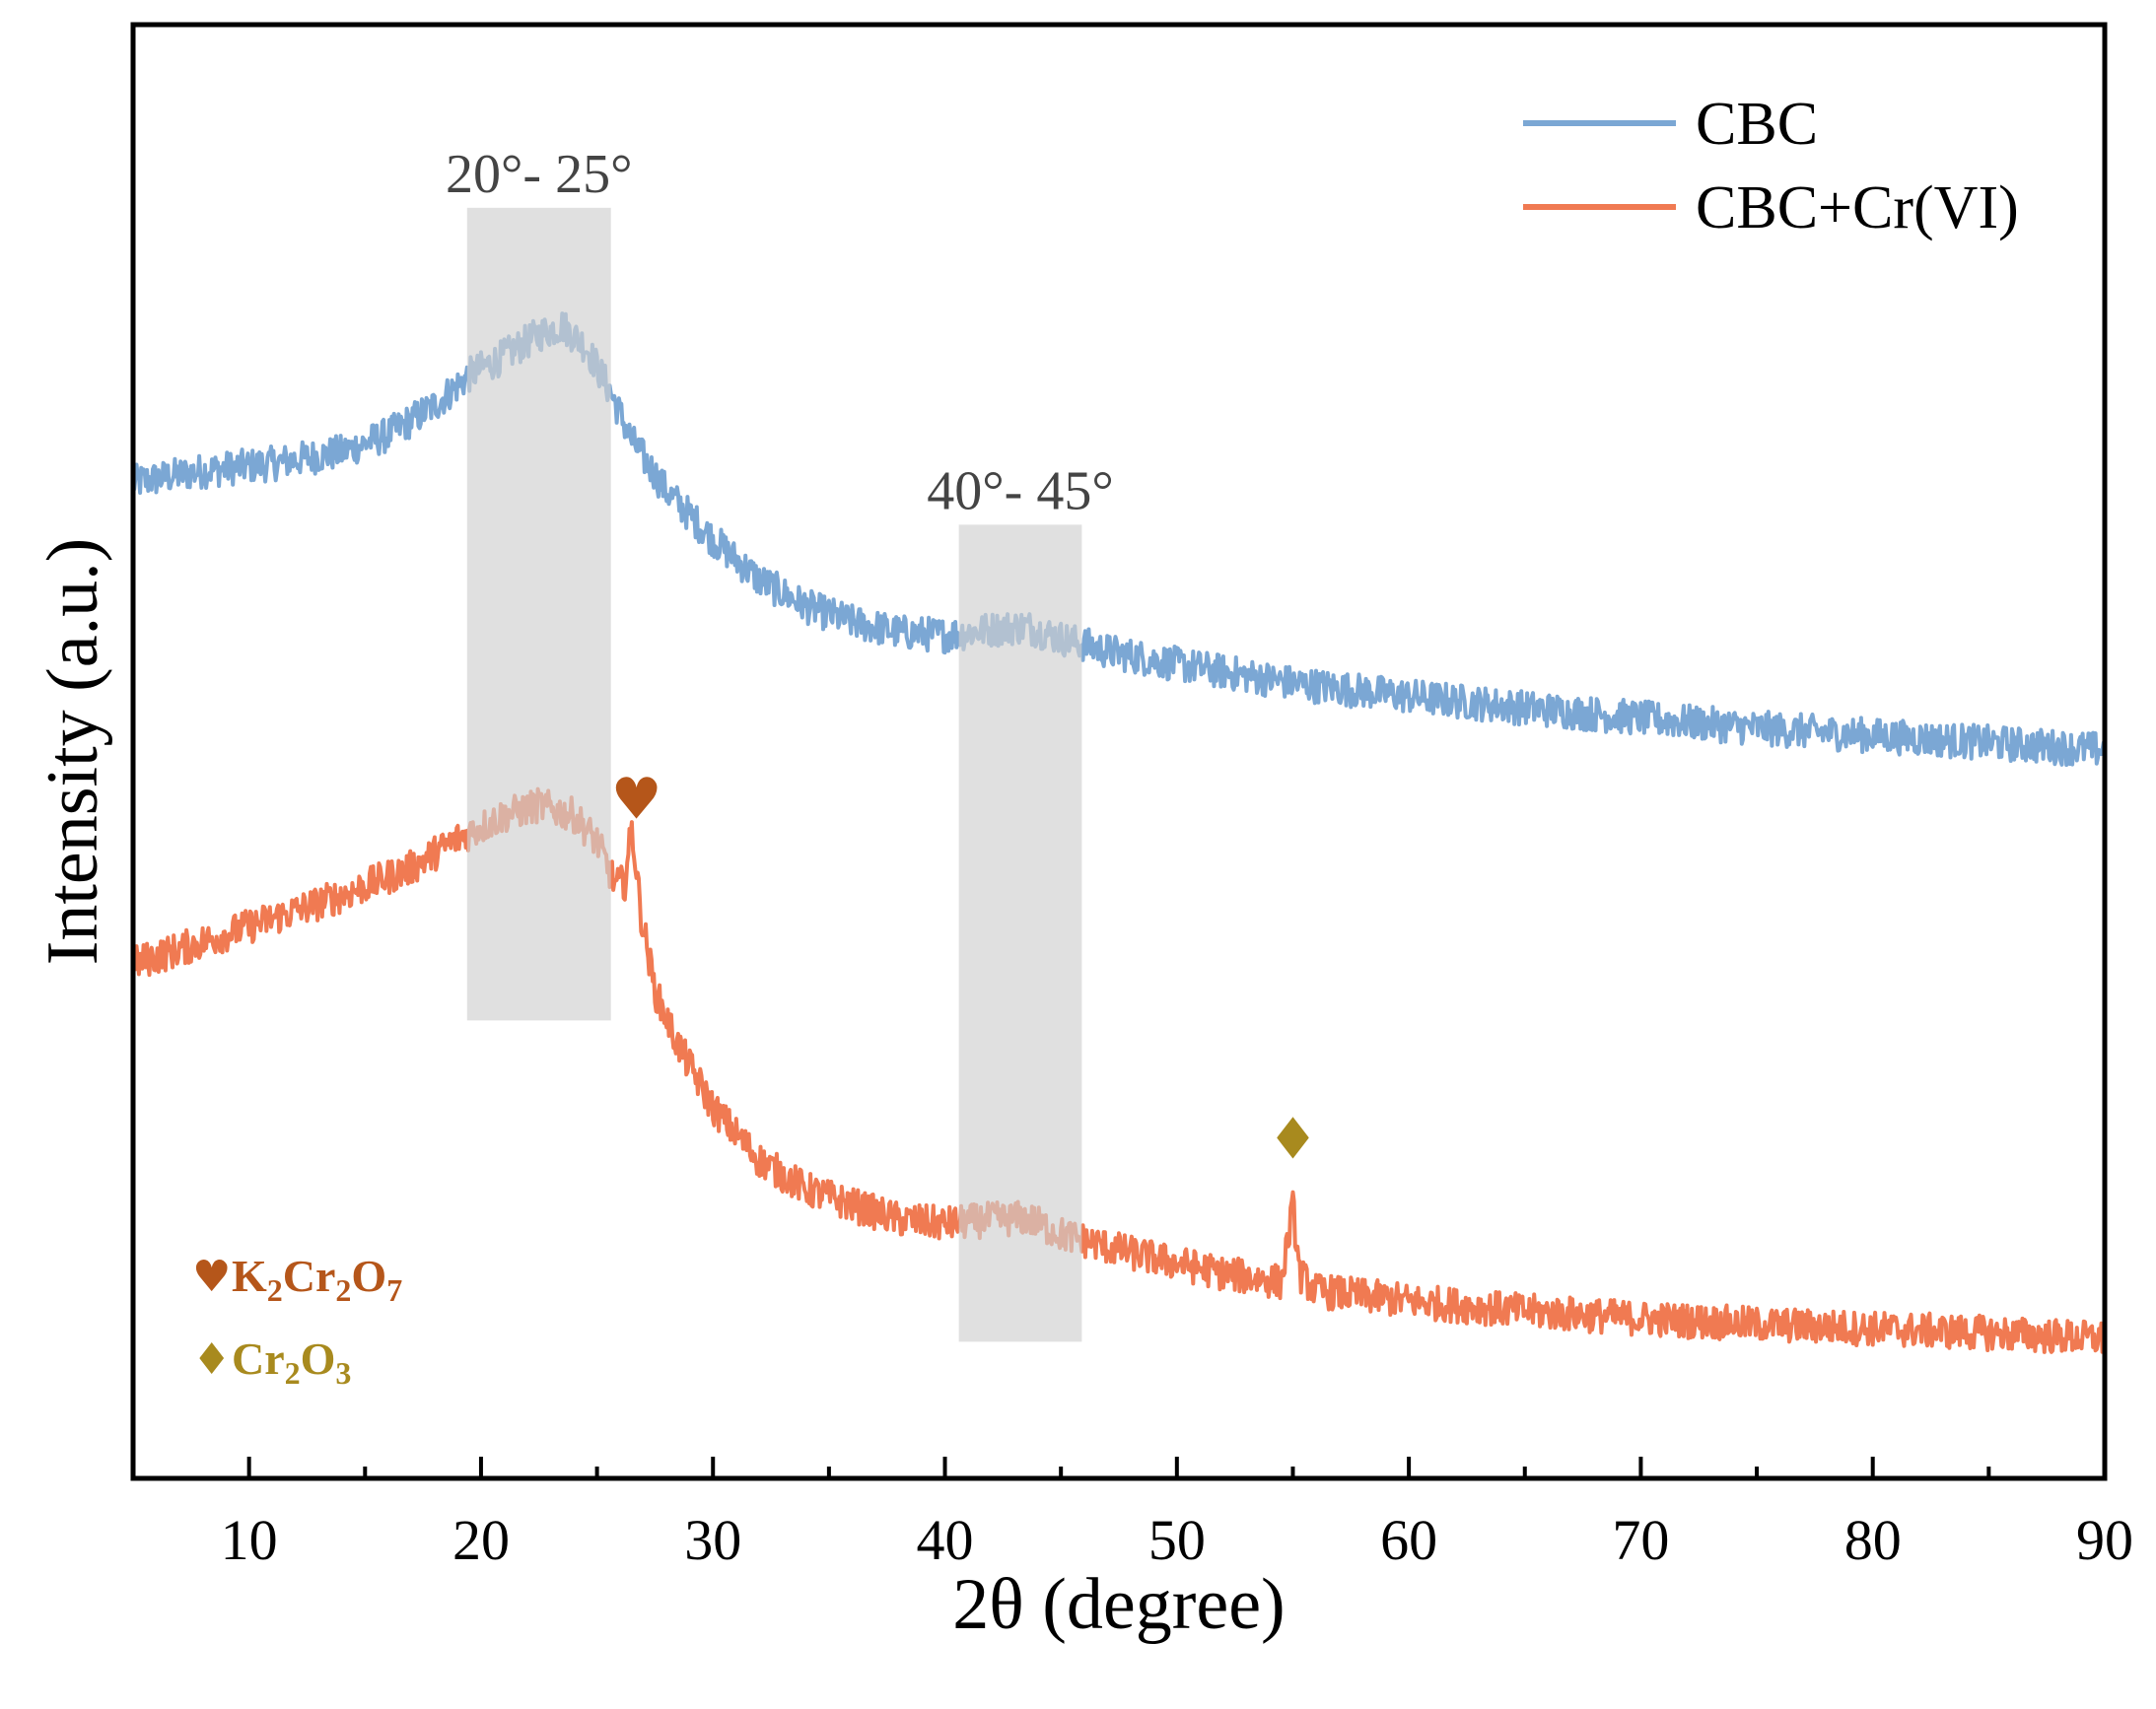 The image size is (2156, 1709). I want to click on x-tick-label-50: 50, so click(1177, 1540).